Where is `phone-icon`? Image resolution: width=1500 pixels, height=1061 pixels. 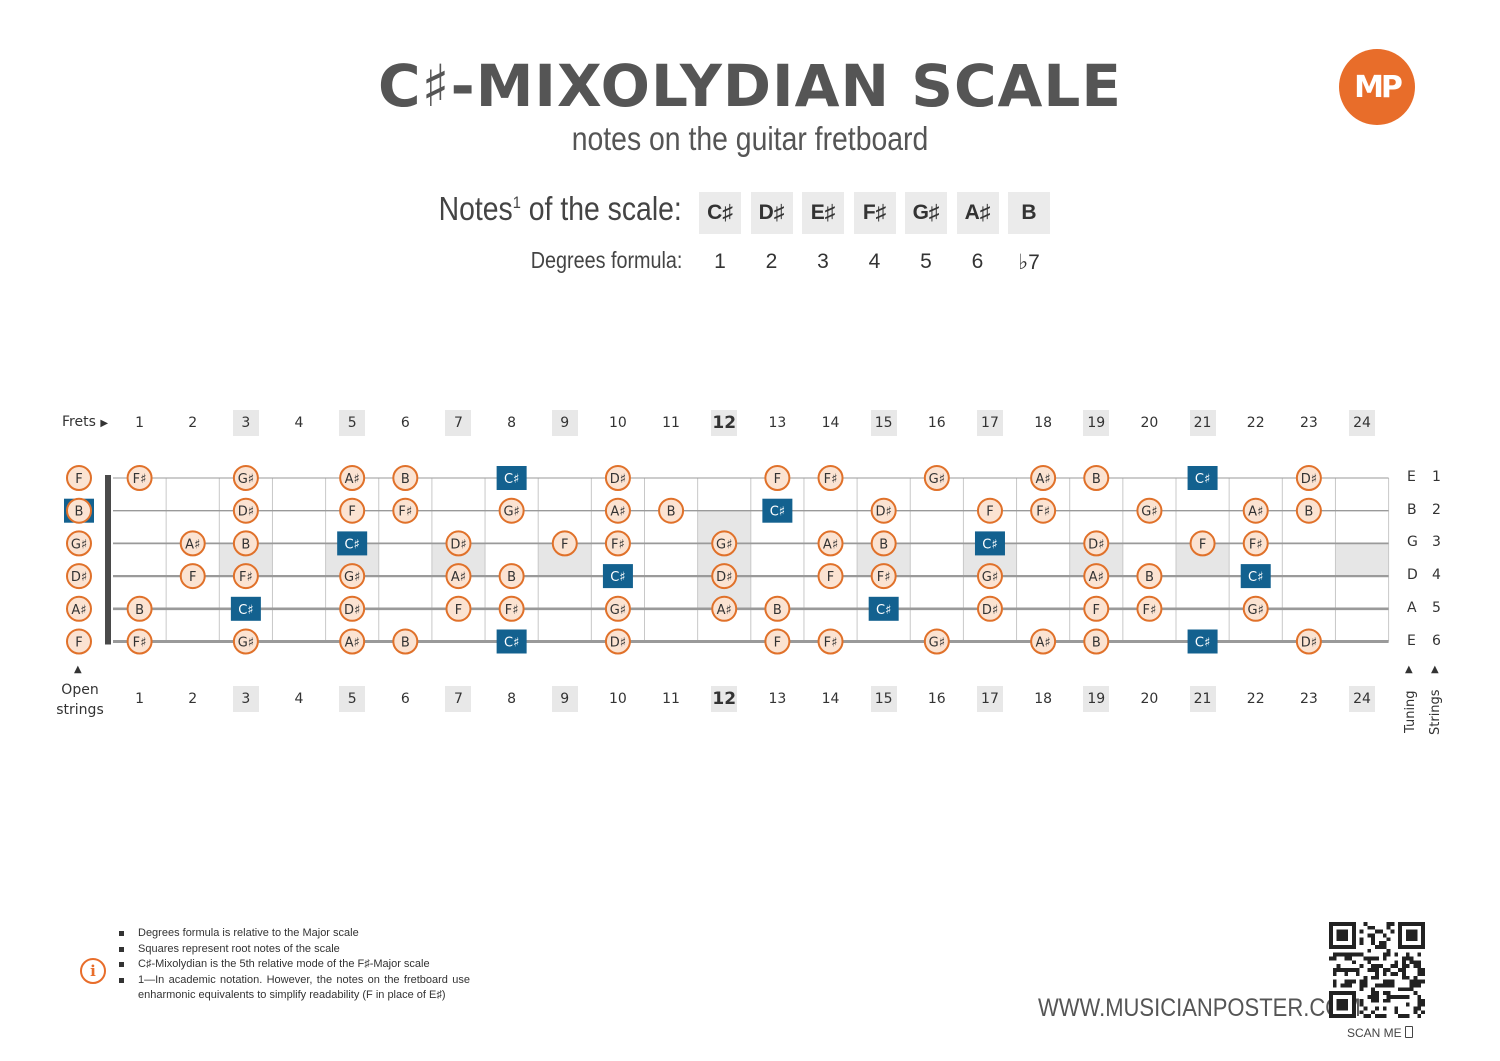 phone-icon is located at coordinates (1409, 1032).